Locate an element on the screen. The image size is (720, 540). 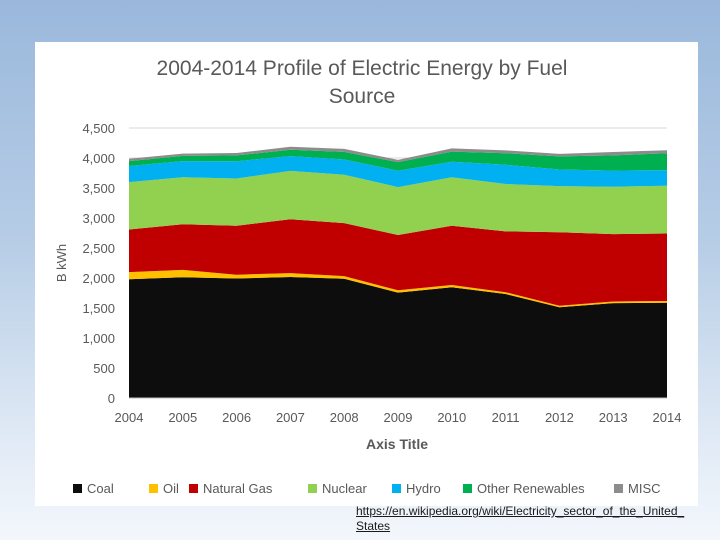
x-tick-label: 2004 is located at coordinates (129, 417).